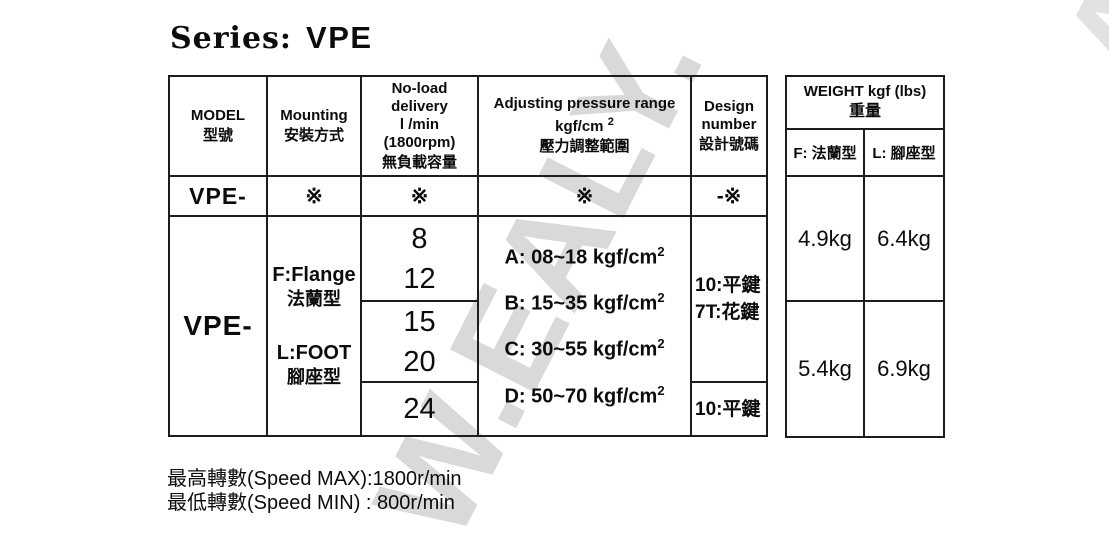 This screenshot has width=1109, height=546. Describe the element at coordinates (314, 275) in the screenshot. I see `mounting-flange-en: F:Flange` at that location.